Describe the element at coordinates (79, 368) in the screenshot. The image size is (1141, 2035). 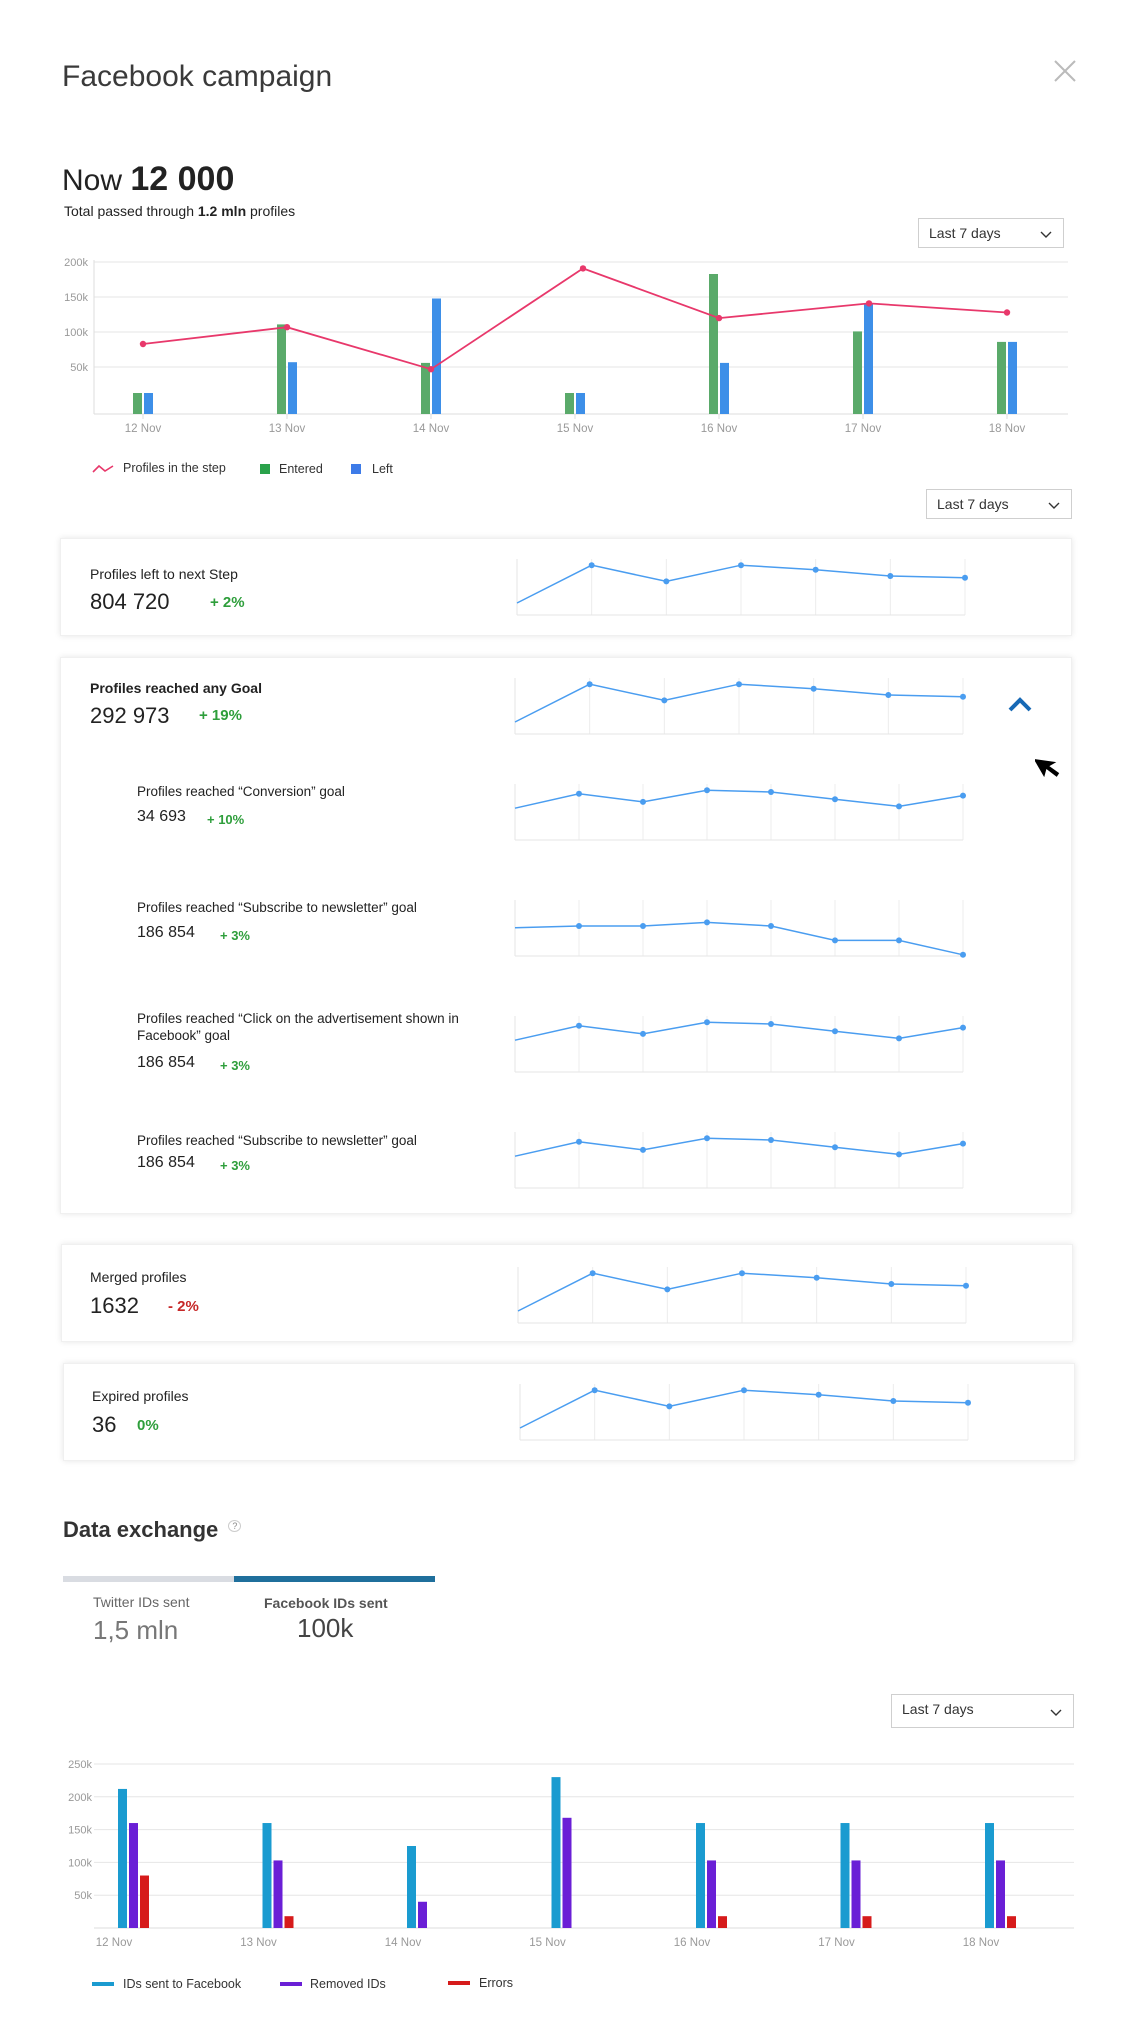
I see `y-tick-label: 50k` at that location.